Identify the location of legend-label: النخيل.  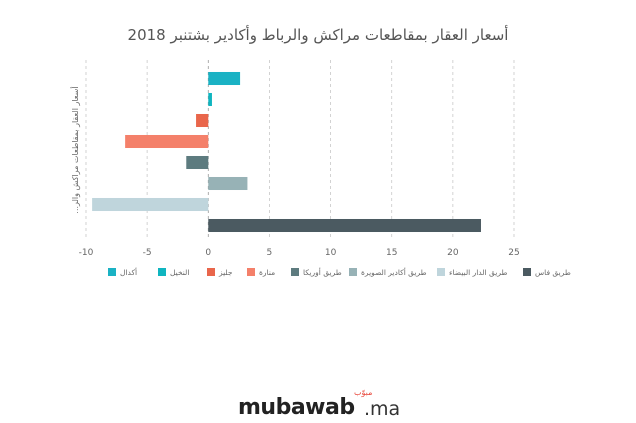
(180, 272).